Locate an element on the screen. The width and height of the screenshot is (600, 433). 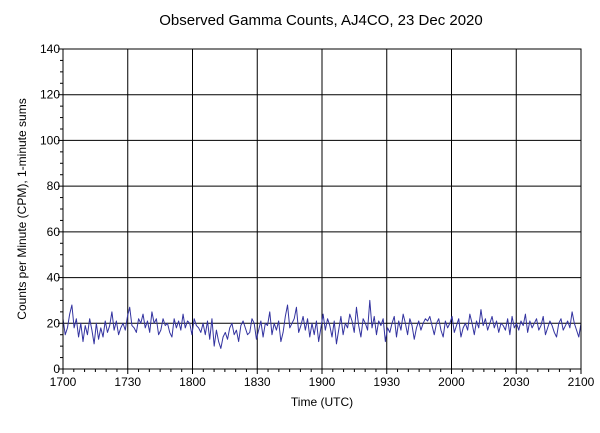
x-tick-label: 1830 is located at coordinates (257, 382).